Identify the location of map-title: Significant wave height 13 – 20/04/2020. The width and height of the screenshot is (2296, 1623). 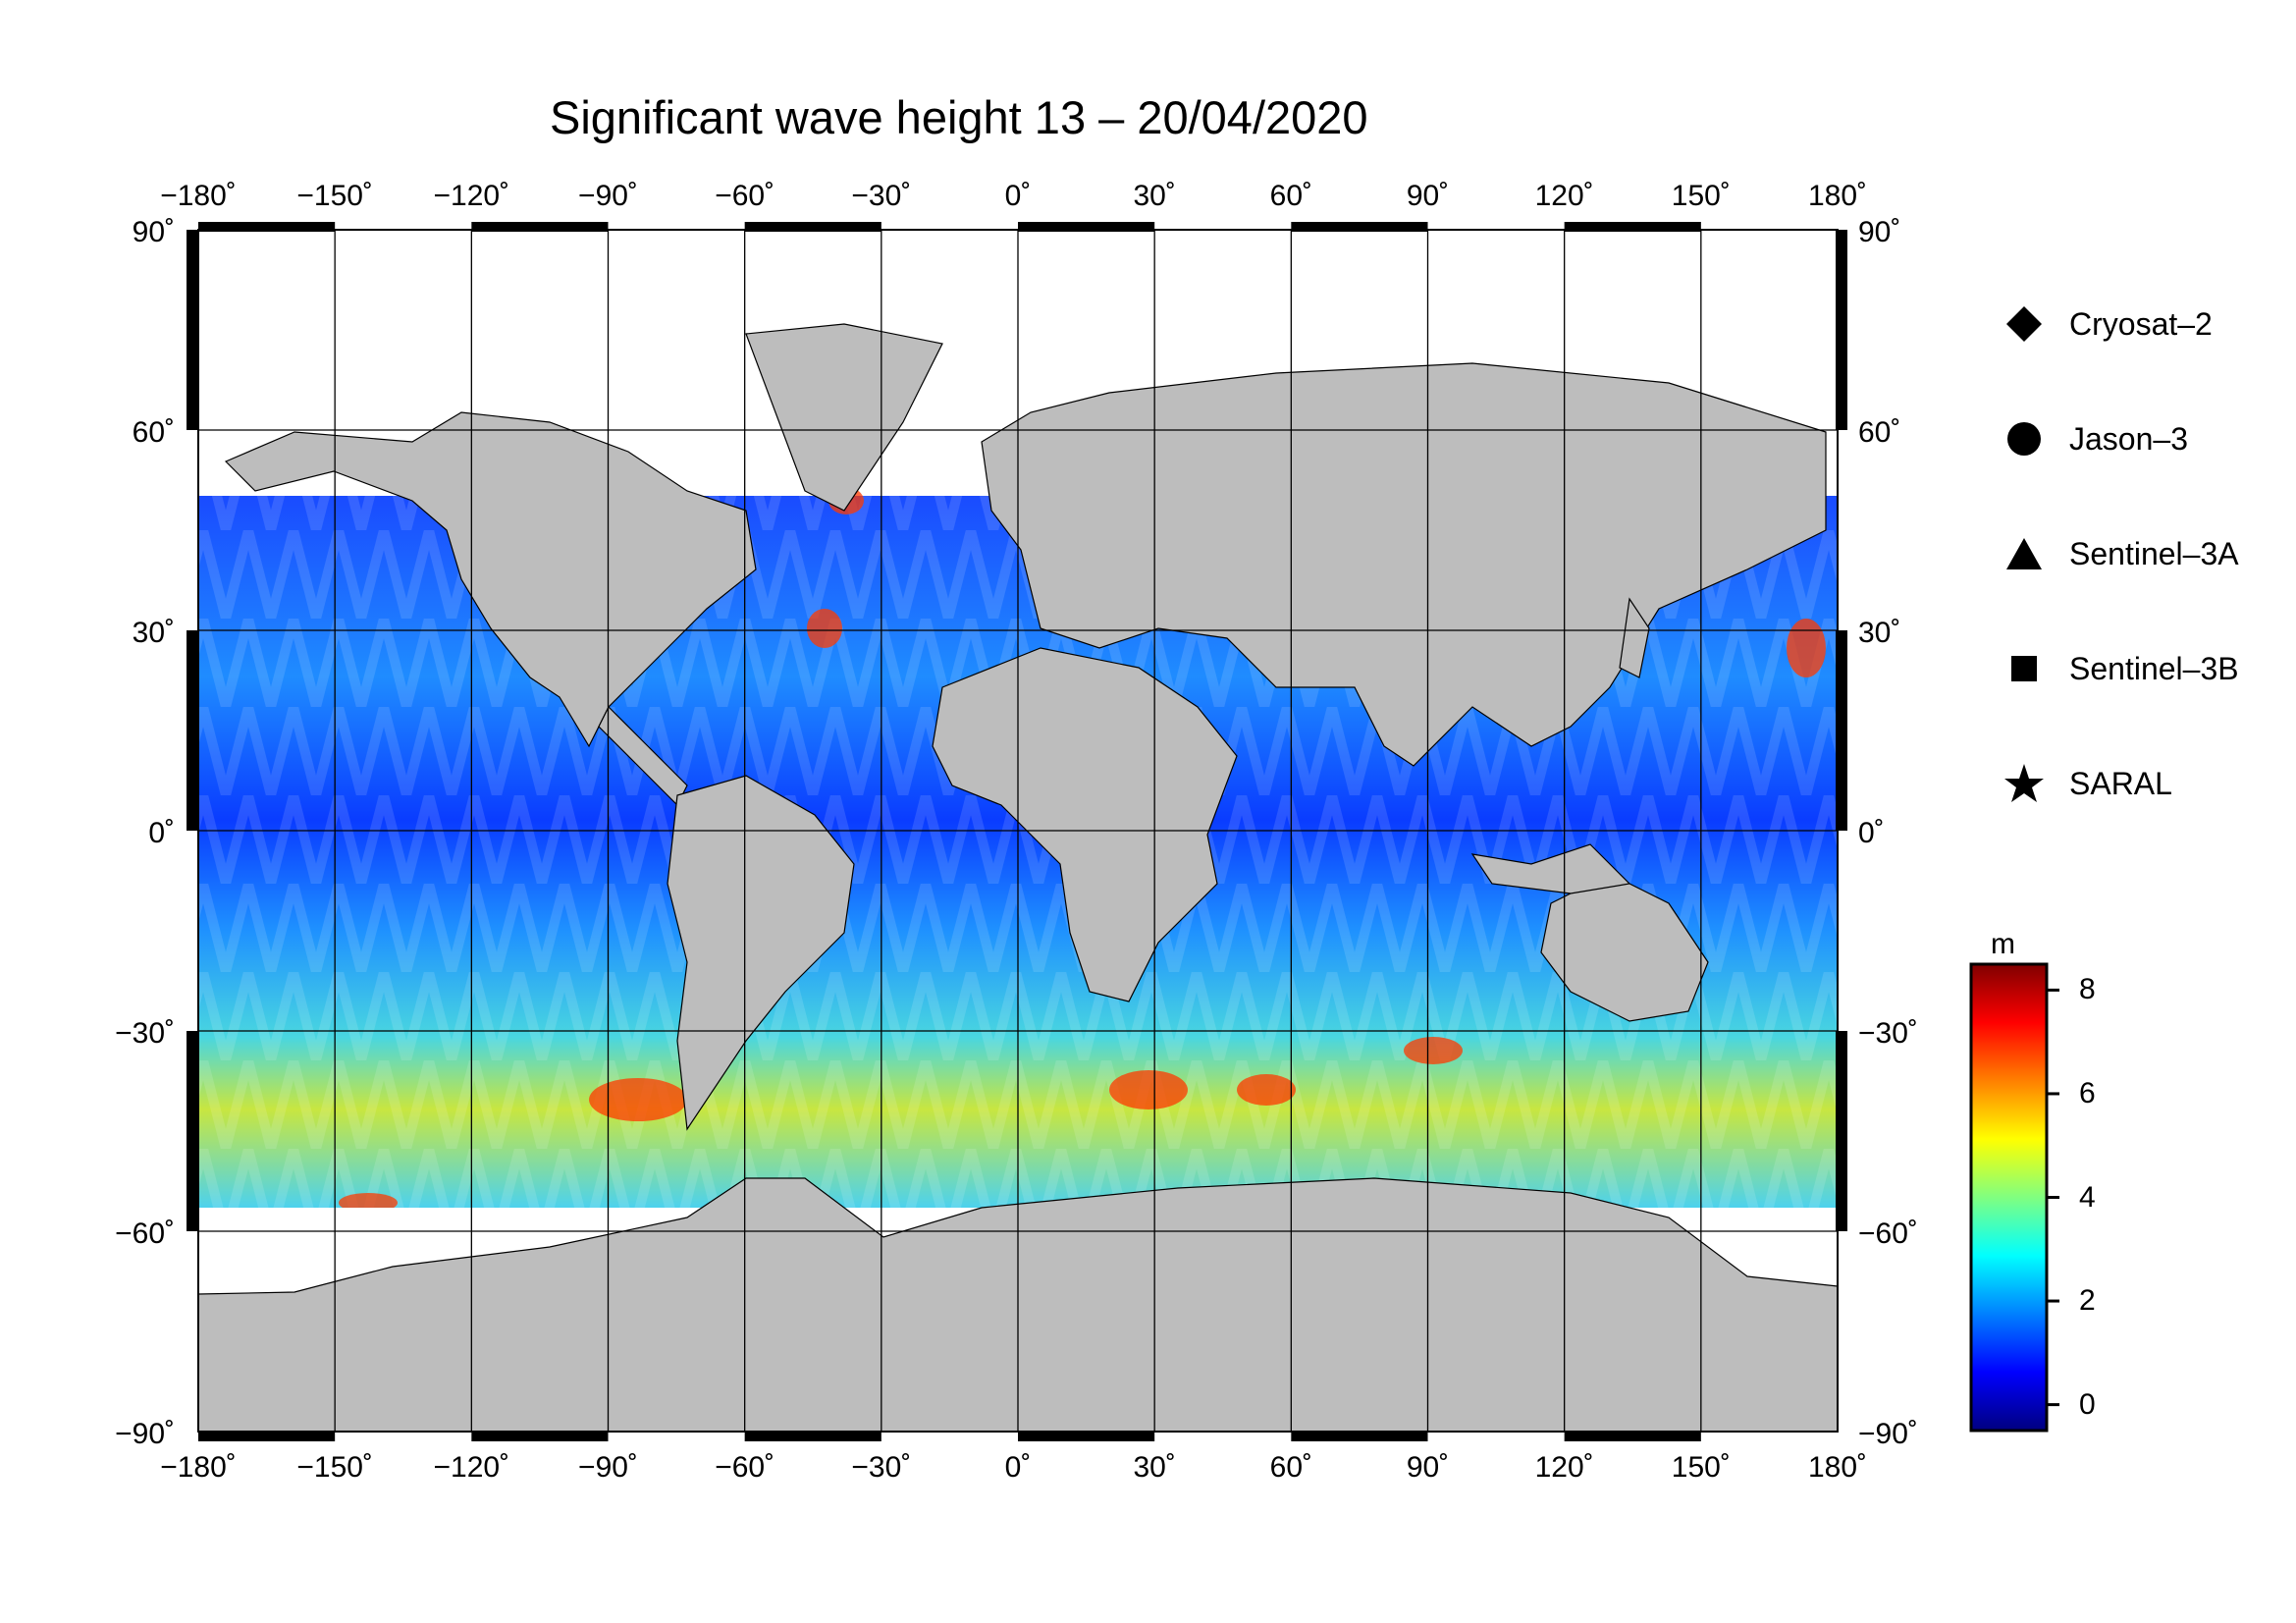
(959, 117).